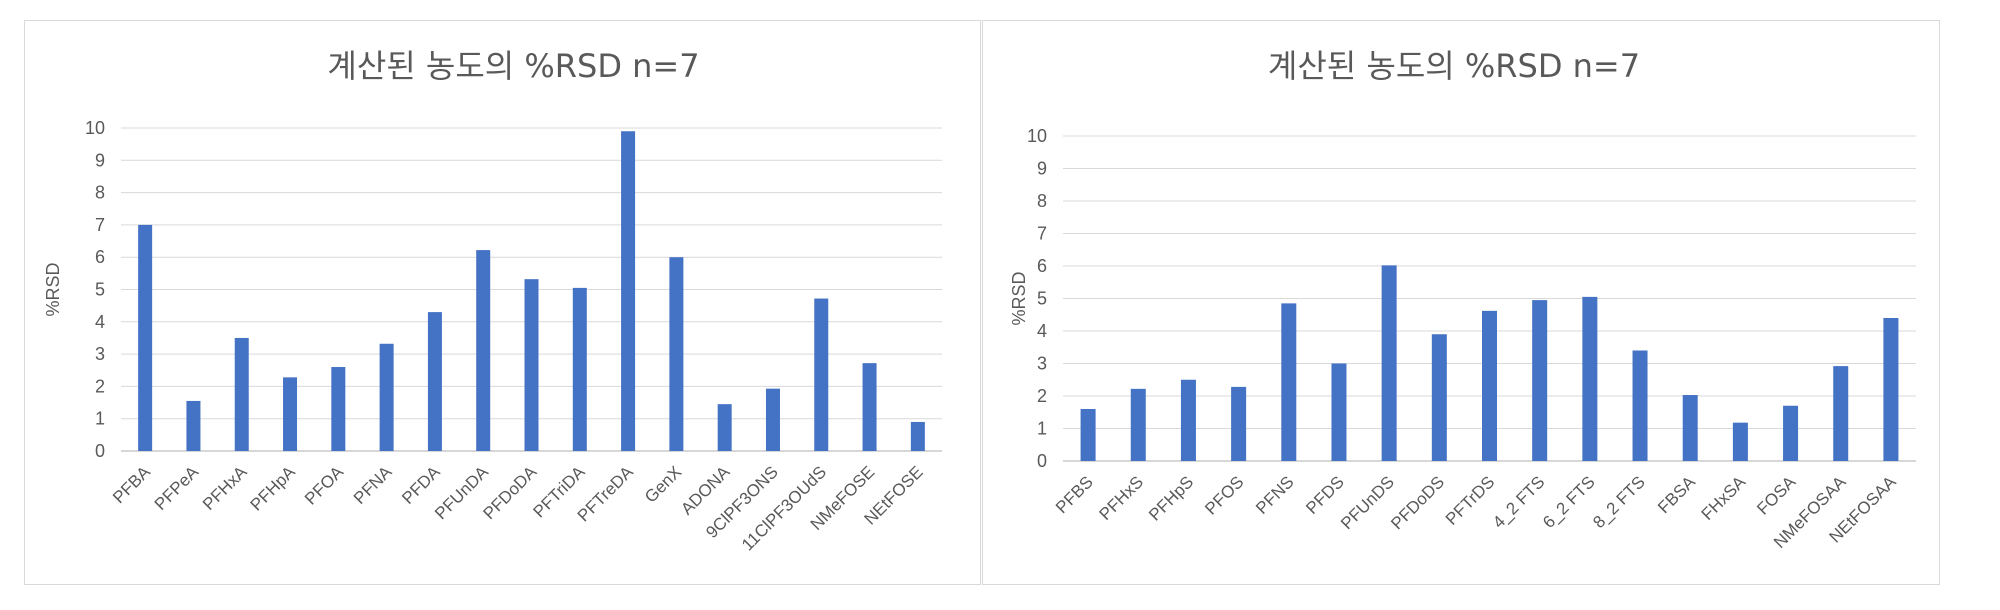 The width and height of the screenshot is (2000, 610). Describe the element at coordinates (784, 508) in the screenshot. I see `x-tick-label: 11ClPF3OUdS` at that location.